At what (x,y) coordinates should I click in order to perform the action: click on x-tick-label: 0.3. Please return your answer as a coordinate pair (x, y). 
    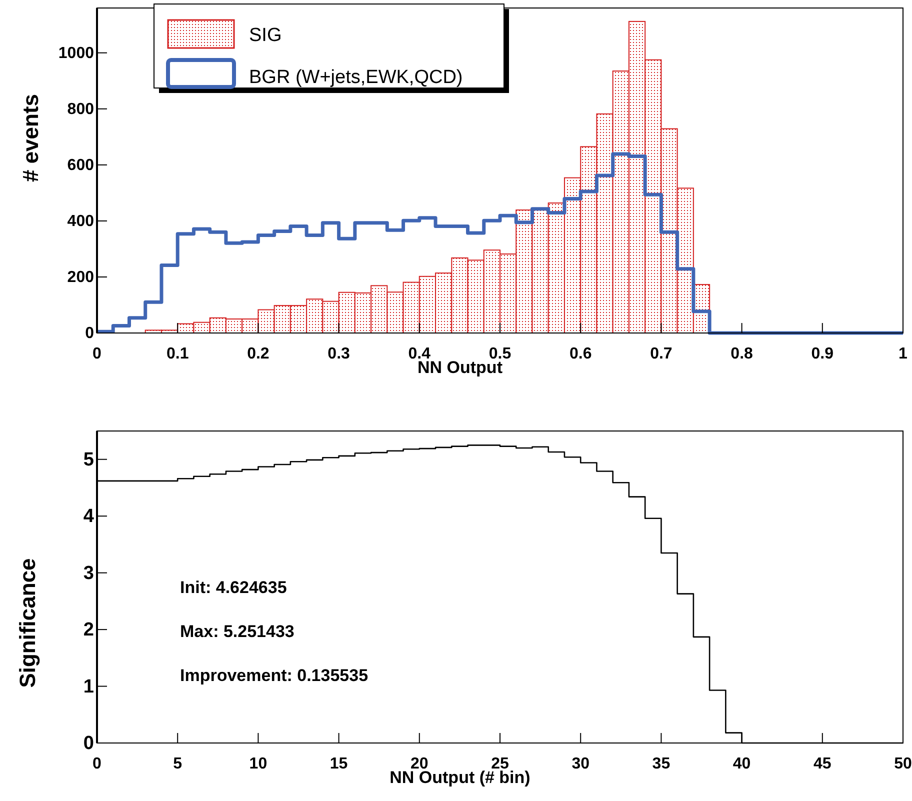
    Looking at the image, I should click on (339, 353).